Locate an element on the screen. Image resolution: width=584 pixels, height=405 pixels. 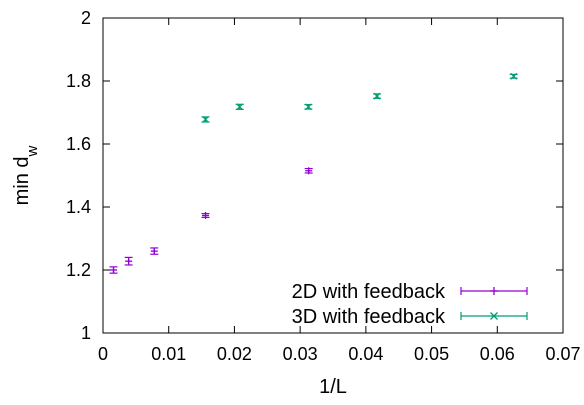
legend-label: 2D with feedback is located at coordinates (369, 292).